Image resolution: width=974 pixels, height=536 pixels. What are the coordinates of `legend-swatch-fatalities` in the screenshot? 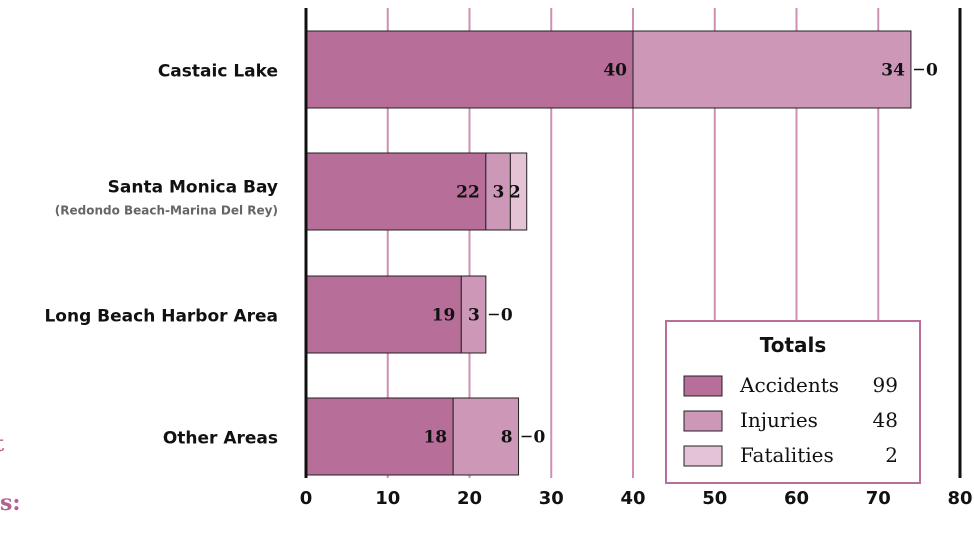 It's located at (703, 456).